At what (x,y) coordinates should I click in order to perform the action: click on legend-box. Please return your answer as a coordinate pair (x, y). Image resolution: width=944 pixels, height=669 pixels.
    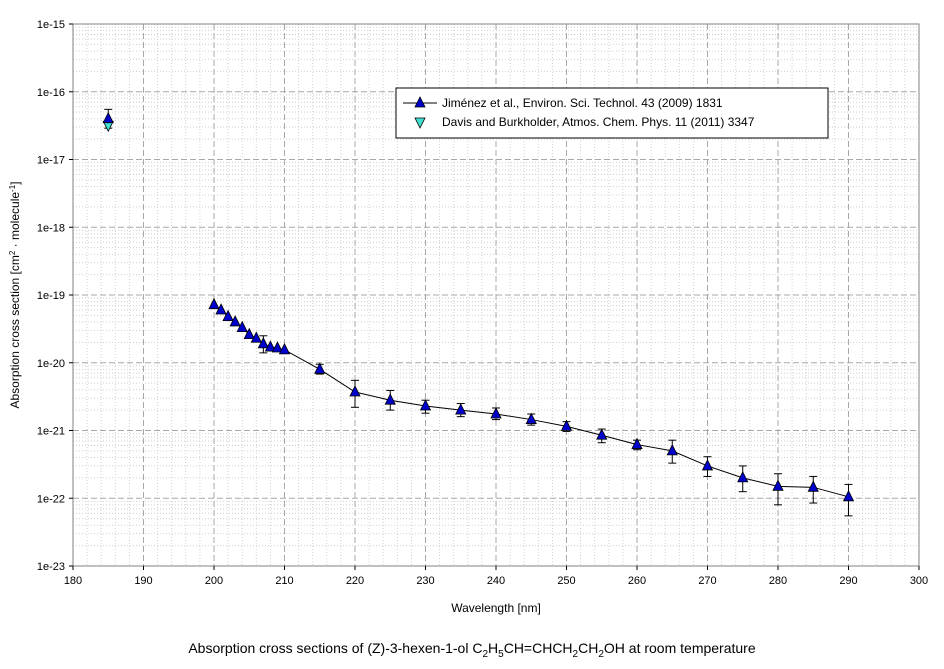
    Looking at the image, I should click on (612, 113).